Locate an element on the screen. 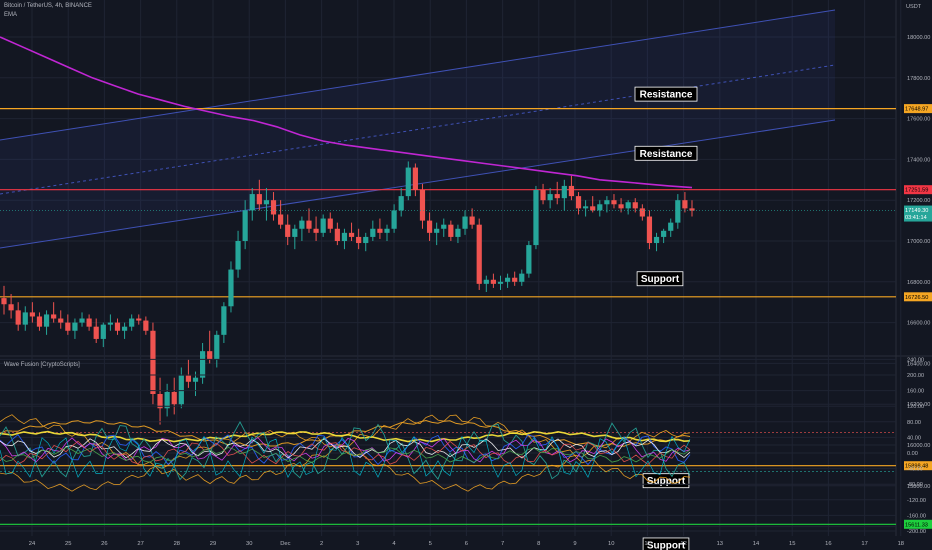 This screenshot has width=932, height=550. osc-tick: -80.00 is located at coordinates (915, 485).